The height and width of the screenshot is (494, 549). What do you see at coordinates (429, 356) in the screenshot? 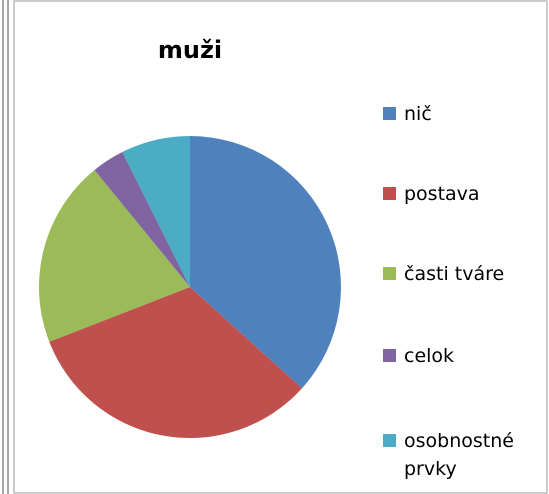
I see `legend-label: celok` at bounding box center [429, 356].